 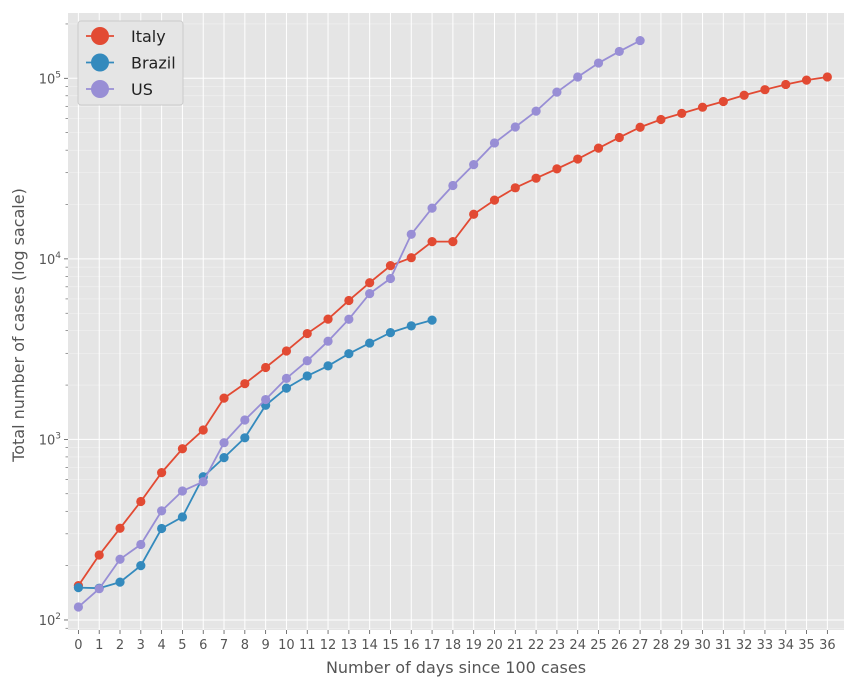 I want to click on legend-label-brazil: Brazil, so click(x=153, y=63).